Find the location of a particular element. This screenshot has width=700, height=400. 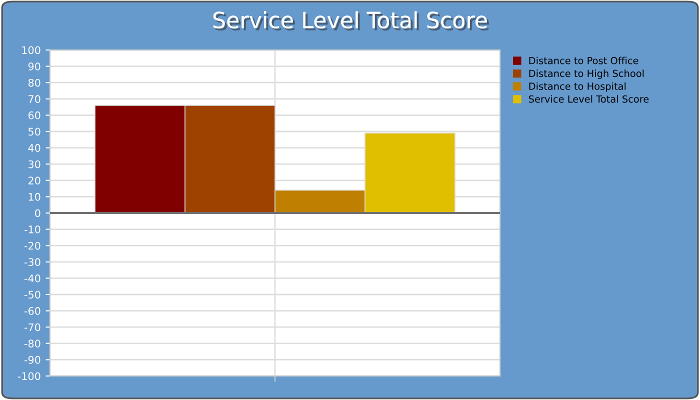

y-tick-label: 70 is located at coordinates (34, 99).